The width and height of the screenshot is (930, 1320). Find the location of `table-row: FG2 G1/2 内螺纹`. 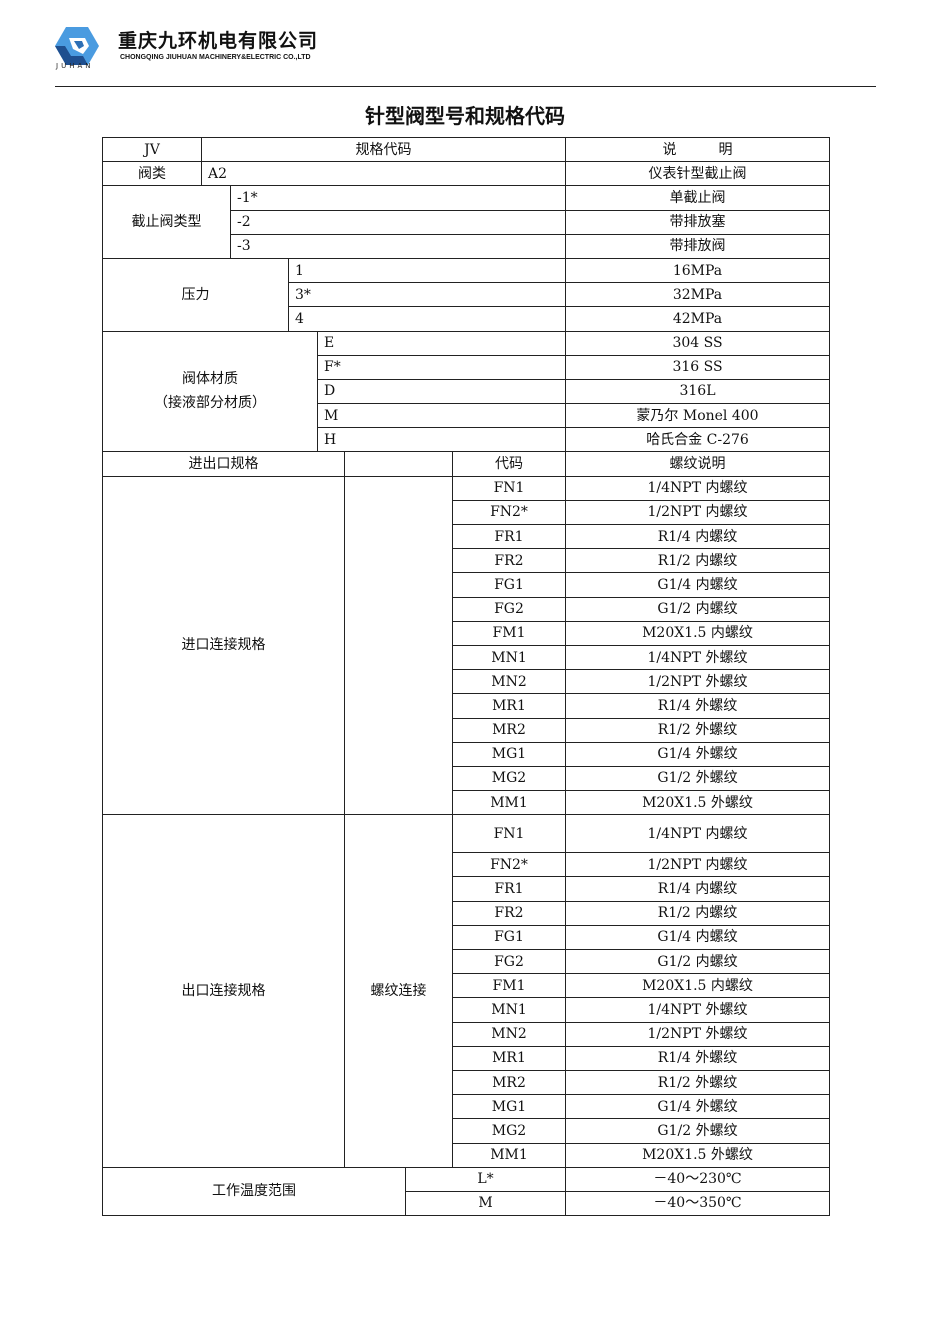

table-row: FG2 G1/2 内螺纹 is located at coordinates (466, 609).